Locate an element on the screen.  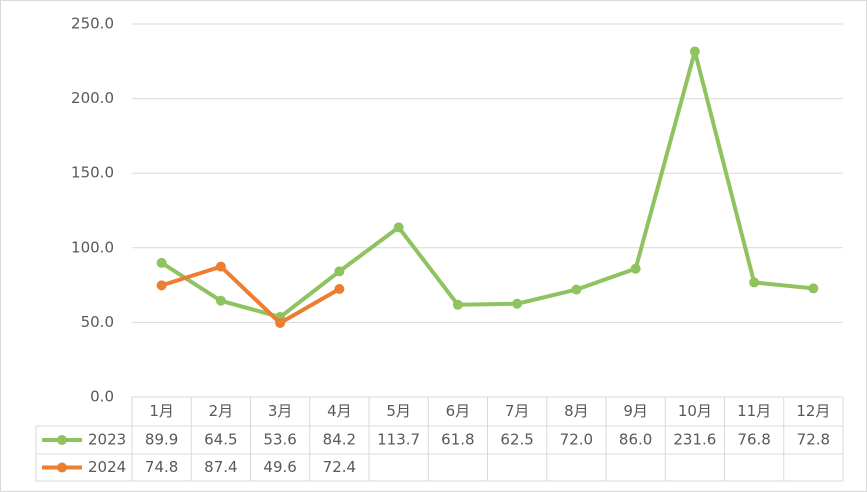
y-tick-label: 0.0 is located at coordinates (102, 397).